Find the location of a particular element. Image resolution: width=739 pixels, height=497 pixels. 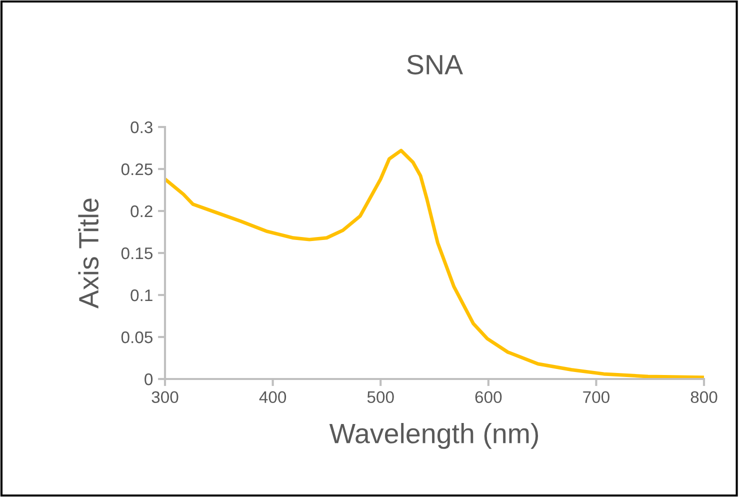

y-tick-label: 0.05 is located at coordinates (136, 337).